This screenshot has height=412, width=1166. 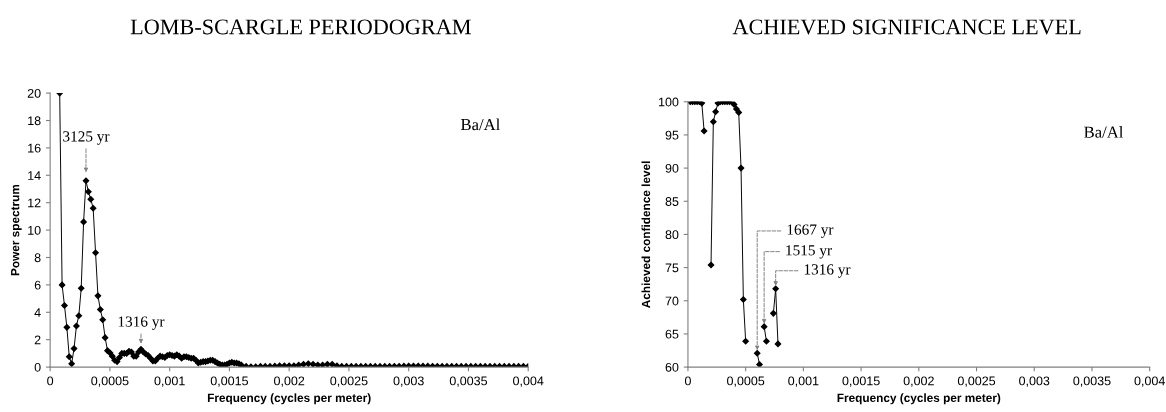 I want to click on y-tick-label: 10, so click(x=34, y=230).